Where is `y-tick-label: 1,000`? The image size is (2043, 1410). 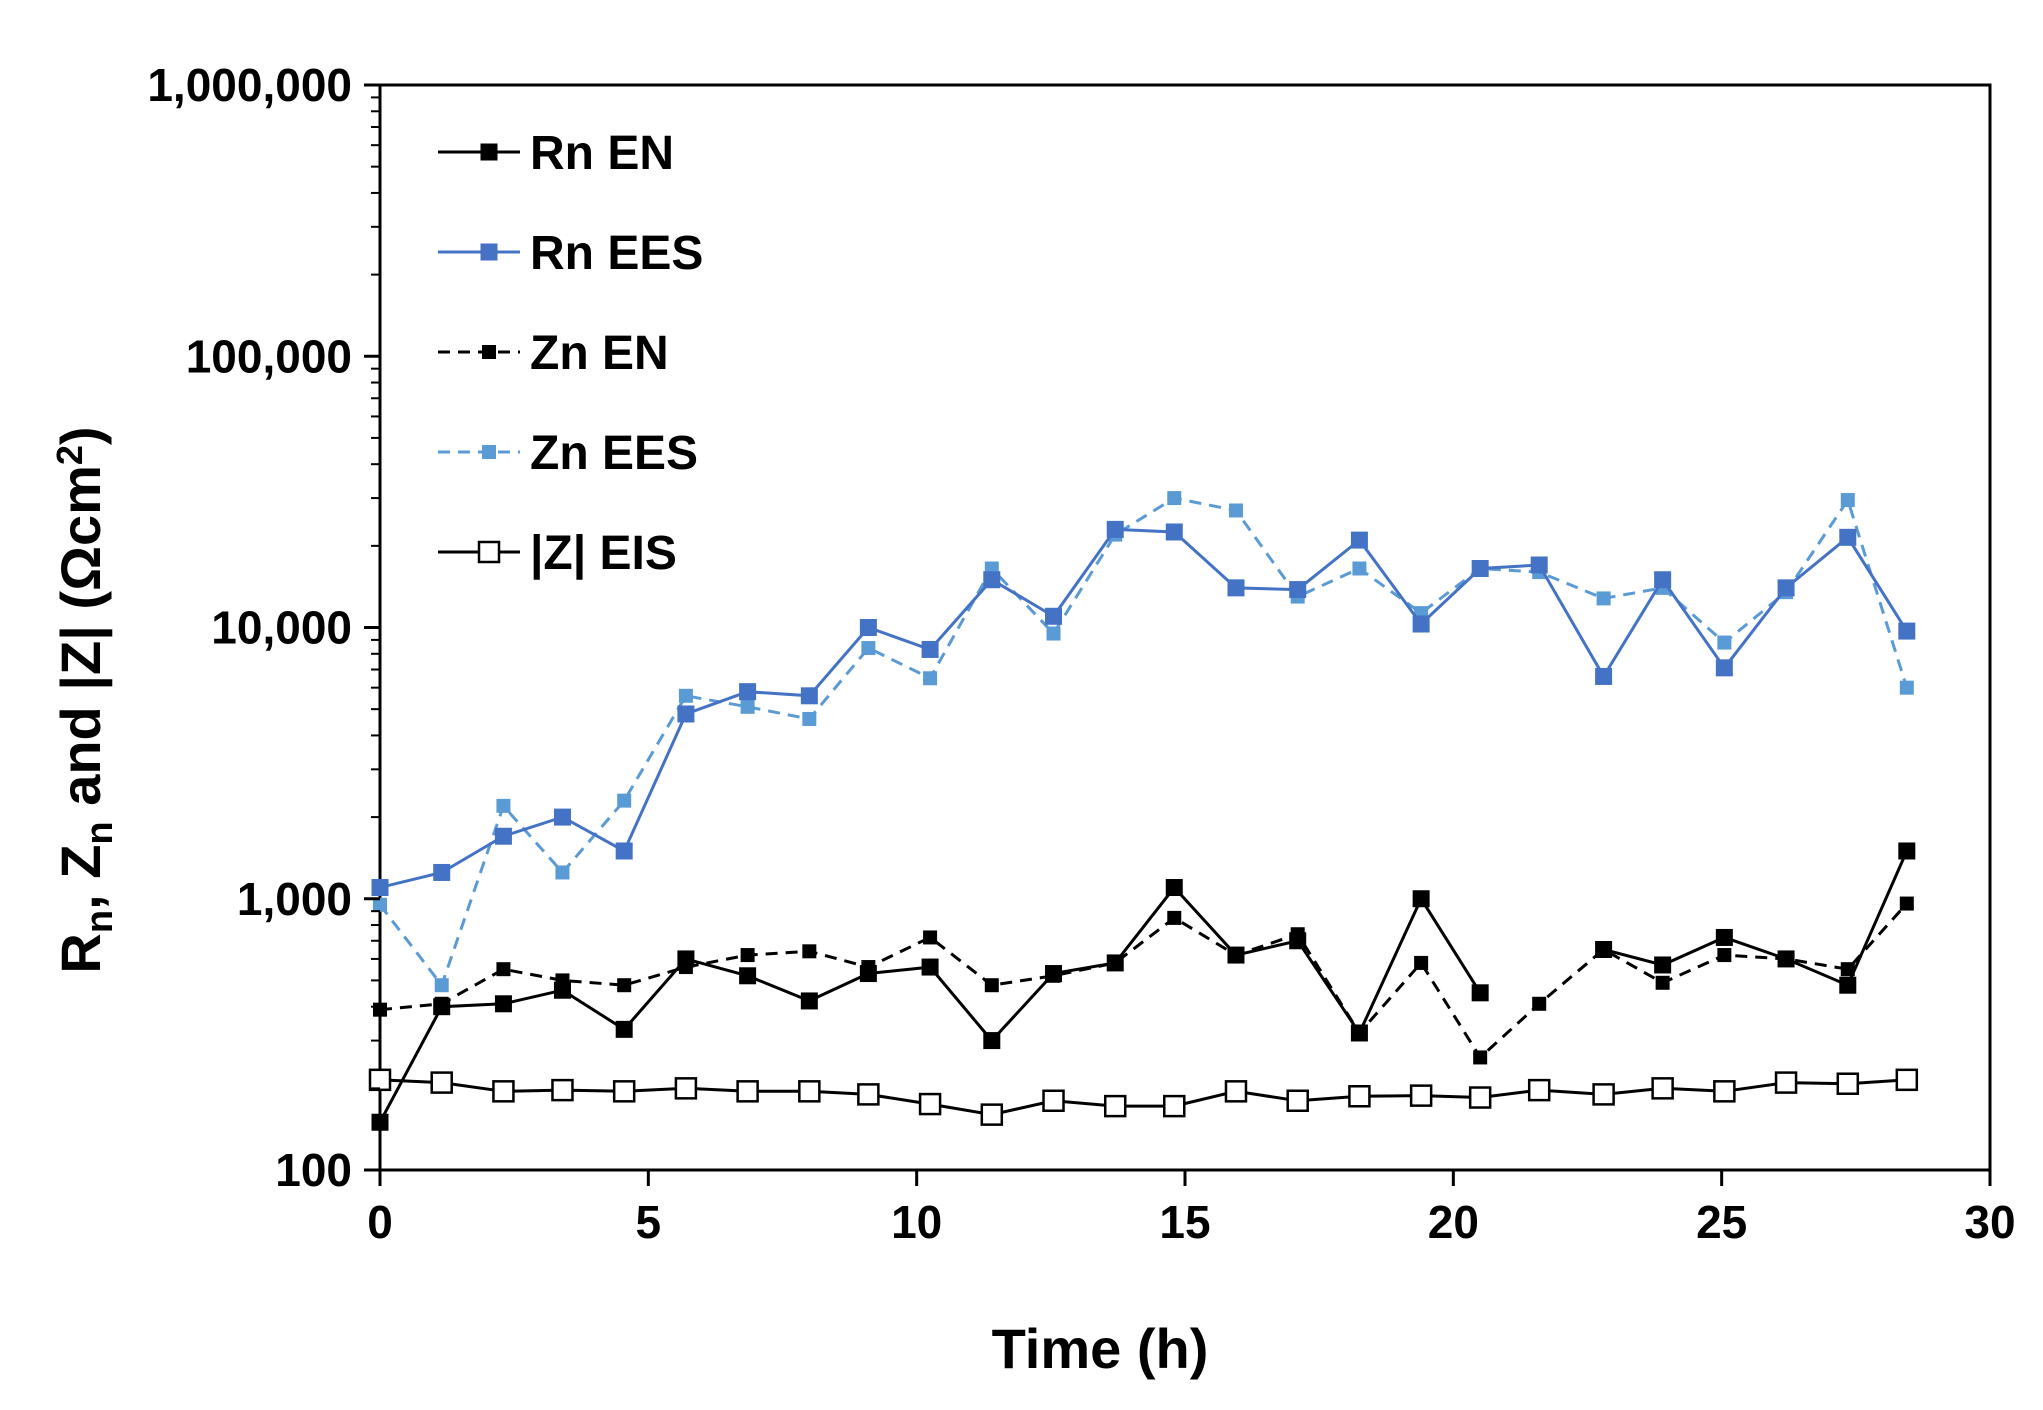
y-tick-label: 1,000 is located at coordinates (294, 899).